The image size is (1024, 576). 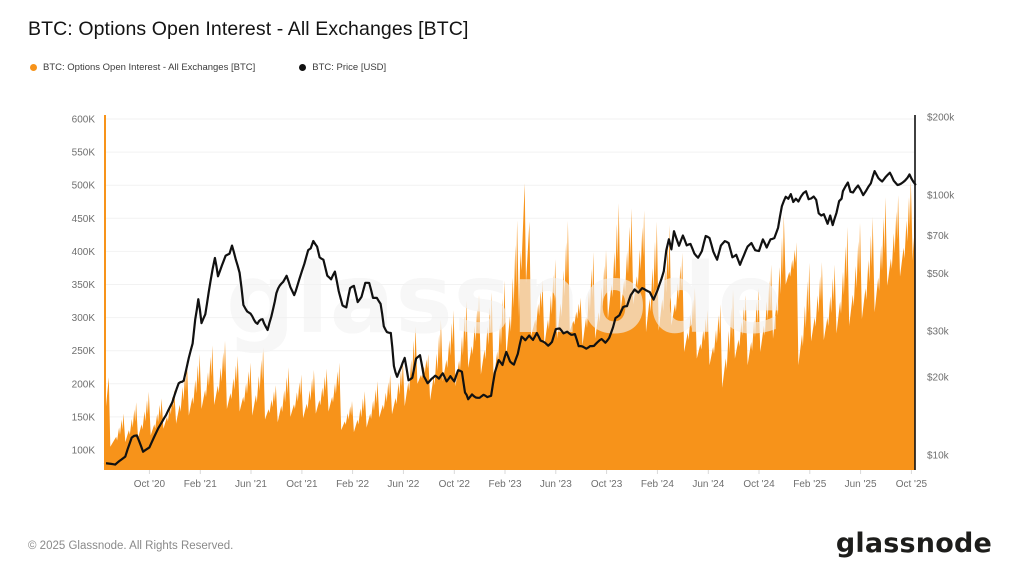 What do you see at coordinates (302, 484) in the screenshot?
I see `x-axis-tick-label: Oct '21` at bounding box center [302, 484].